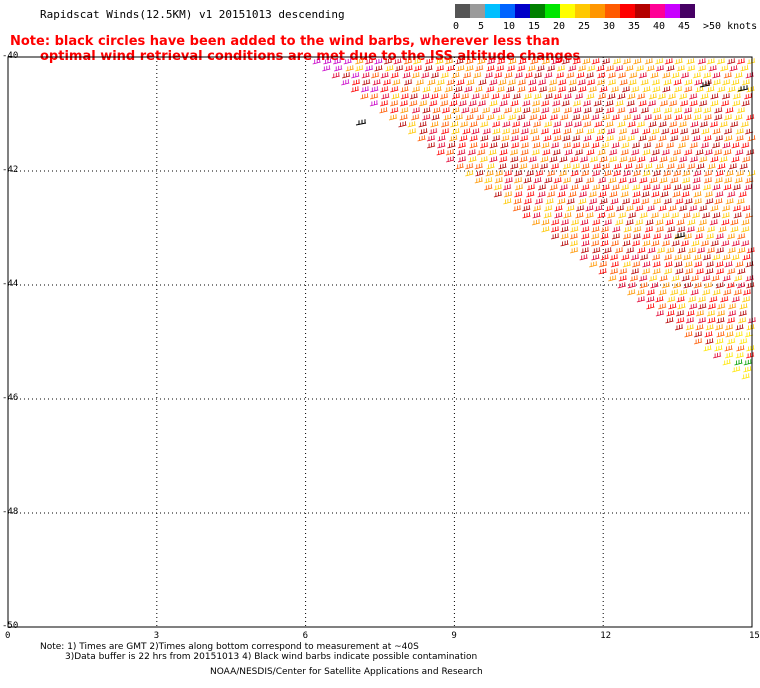 The height and width of the screenshot is (688, 760). What do you see at coordinates (462, 11) in the screenshot?
I see `legend-swatch` at bounding box center [462, 11].